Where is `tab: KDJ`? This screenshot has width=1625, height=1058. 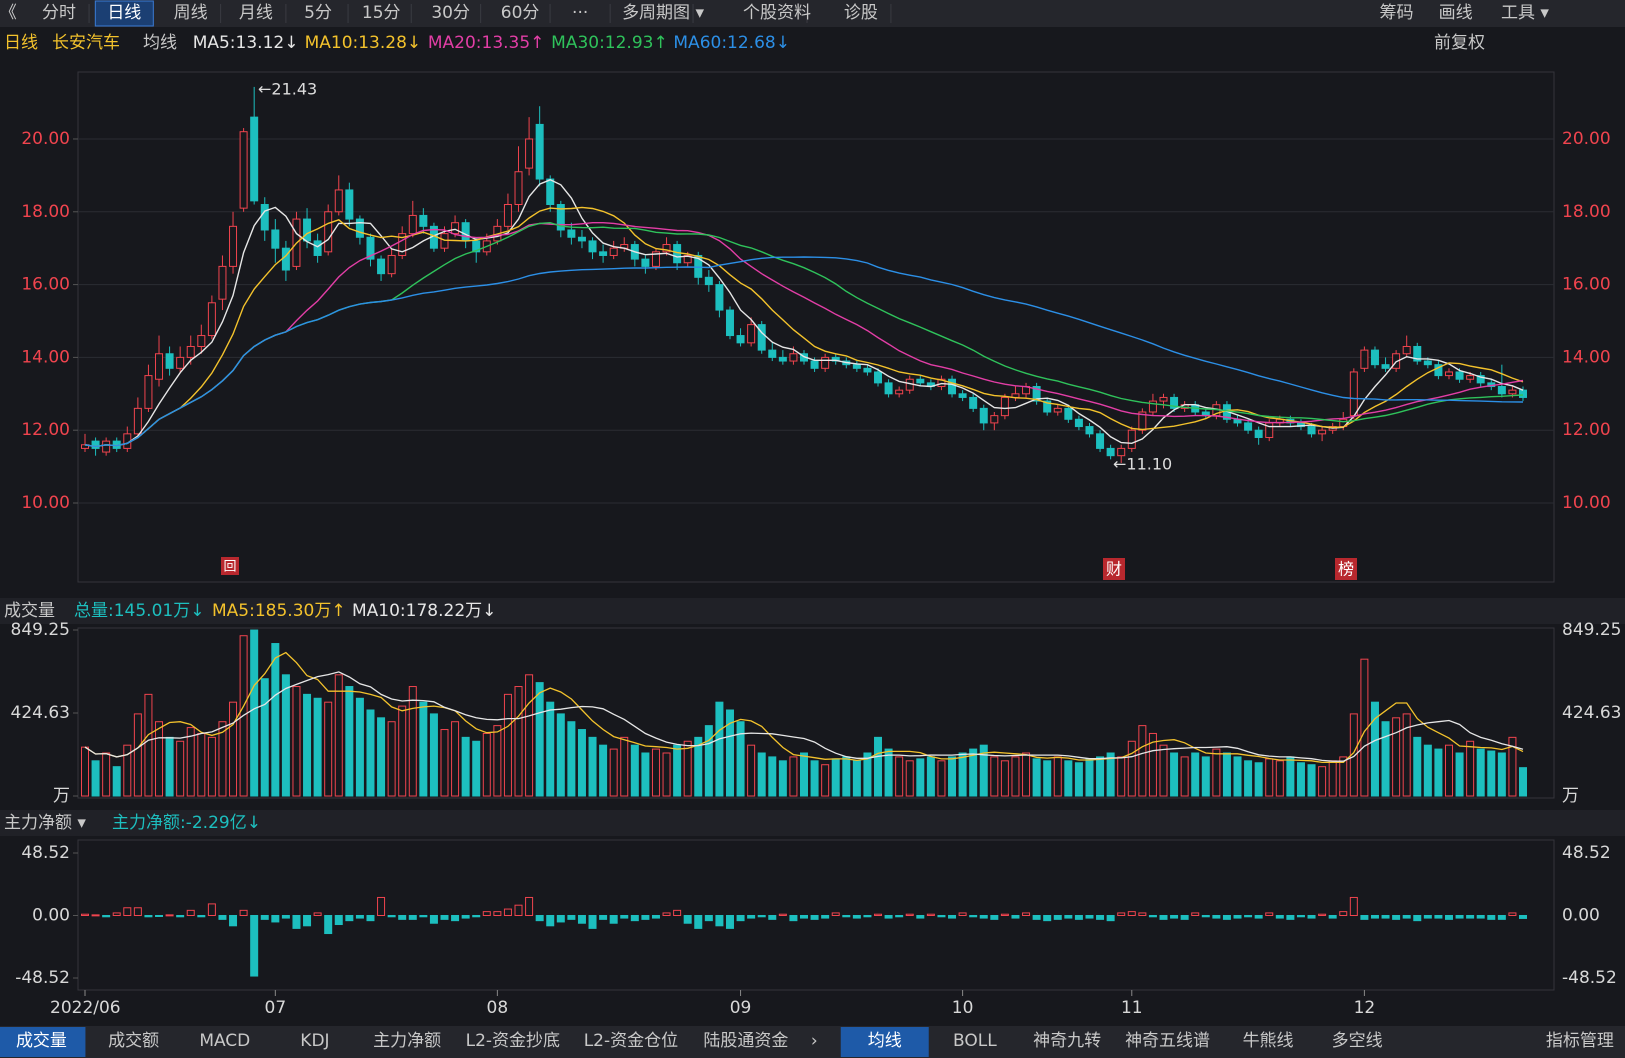 tab: KDJ is located at coordinates (314, 1041).